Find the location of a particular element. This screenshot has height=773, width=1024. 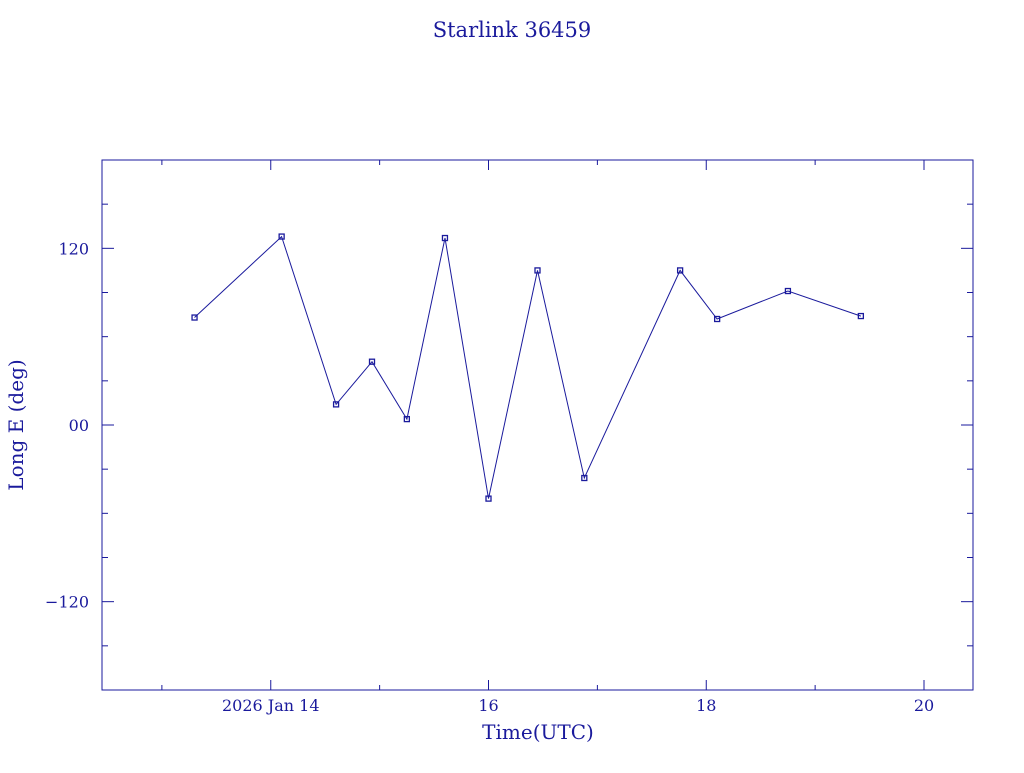

y-tick-label: 00 is located at coordinates (79, 425).